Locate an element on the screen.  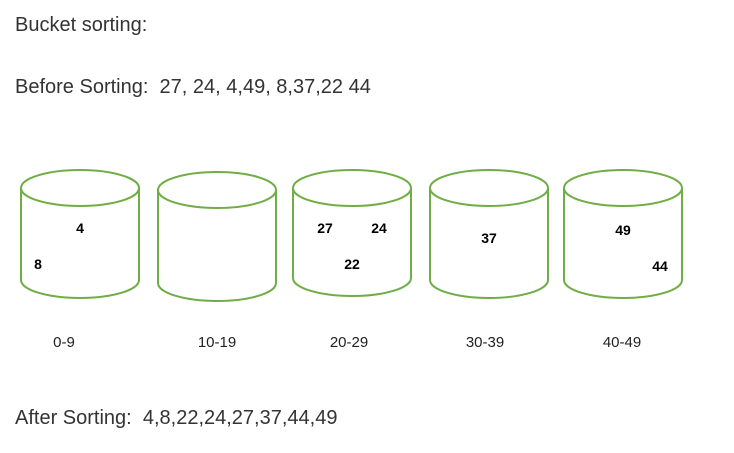
after-sorting-label: After Sorting: is located at coordinates (73, 418).